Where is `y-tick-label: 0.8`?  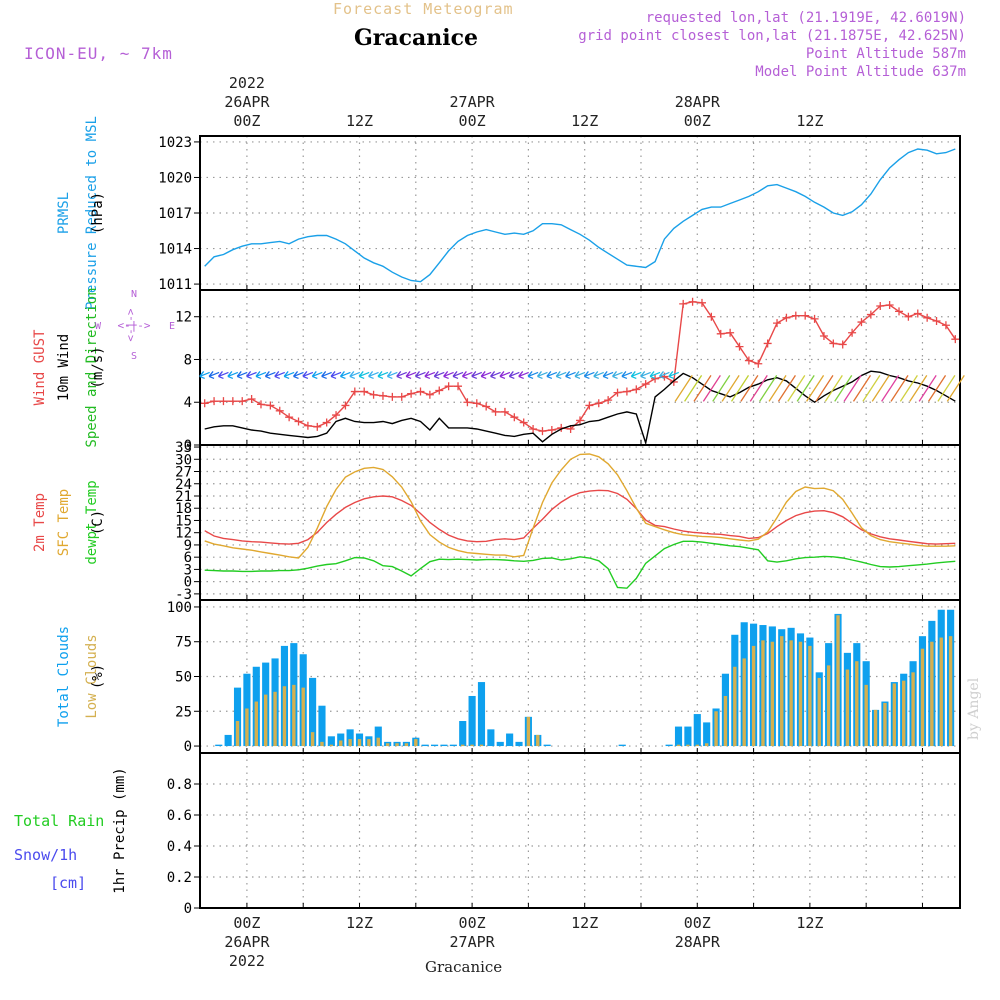
y-tick-label: 0.8 is located at coordinates (179, 785).